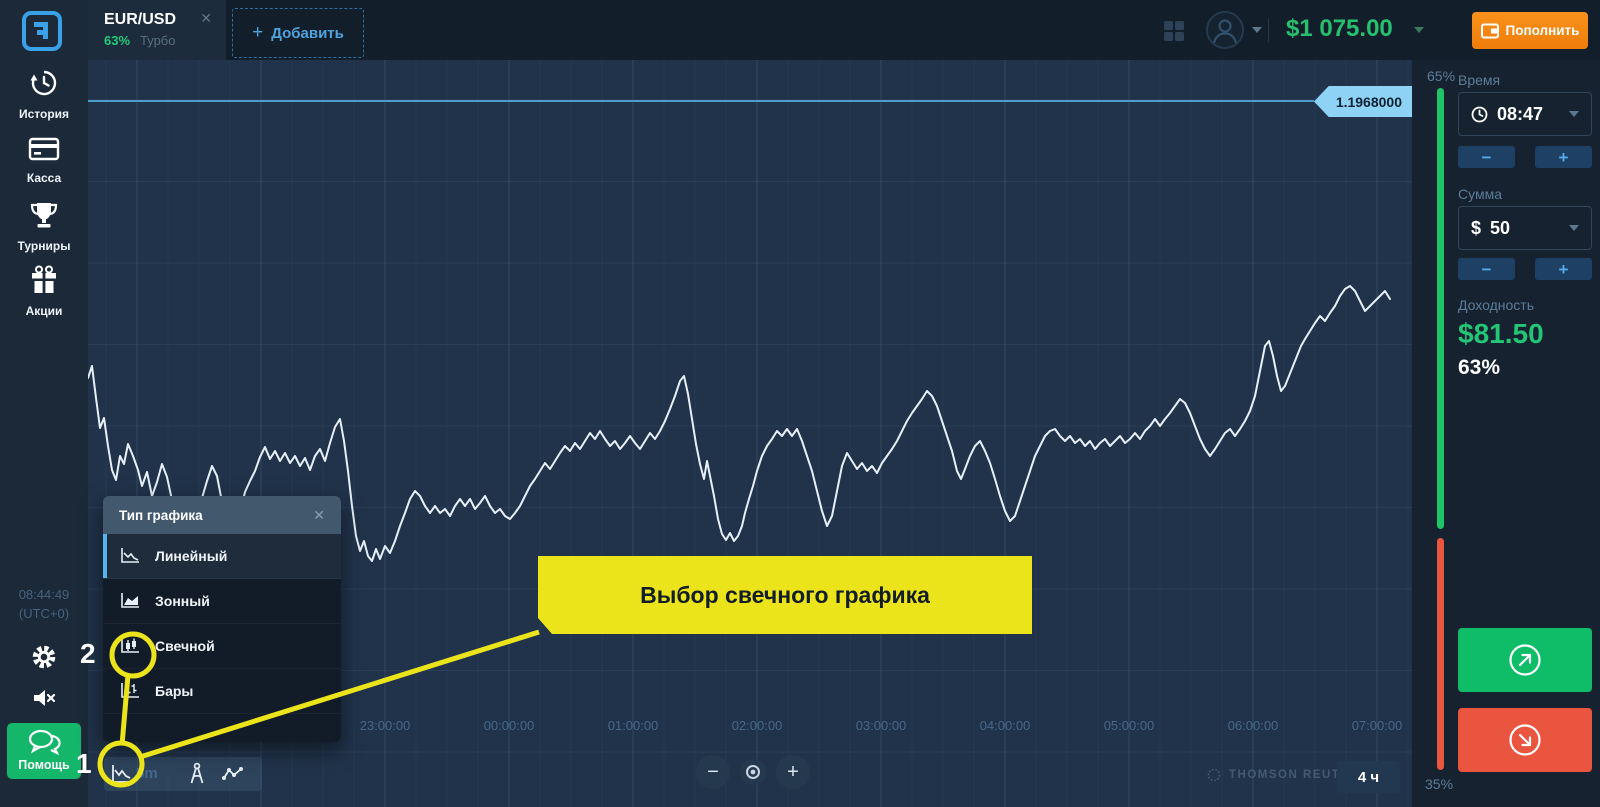 The height and width of the screenshot is (807, 1600). I want to click on app-logo, so click(42, 31).